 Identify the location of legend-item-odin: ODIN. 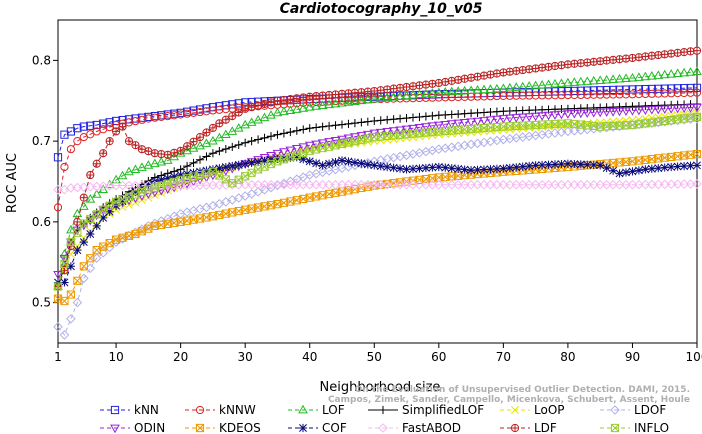
(132, 427).